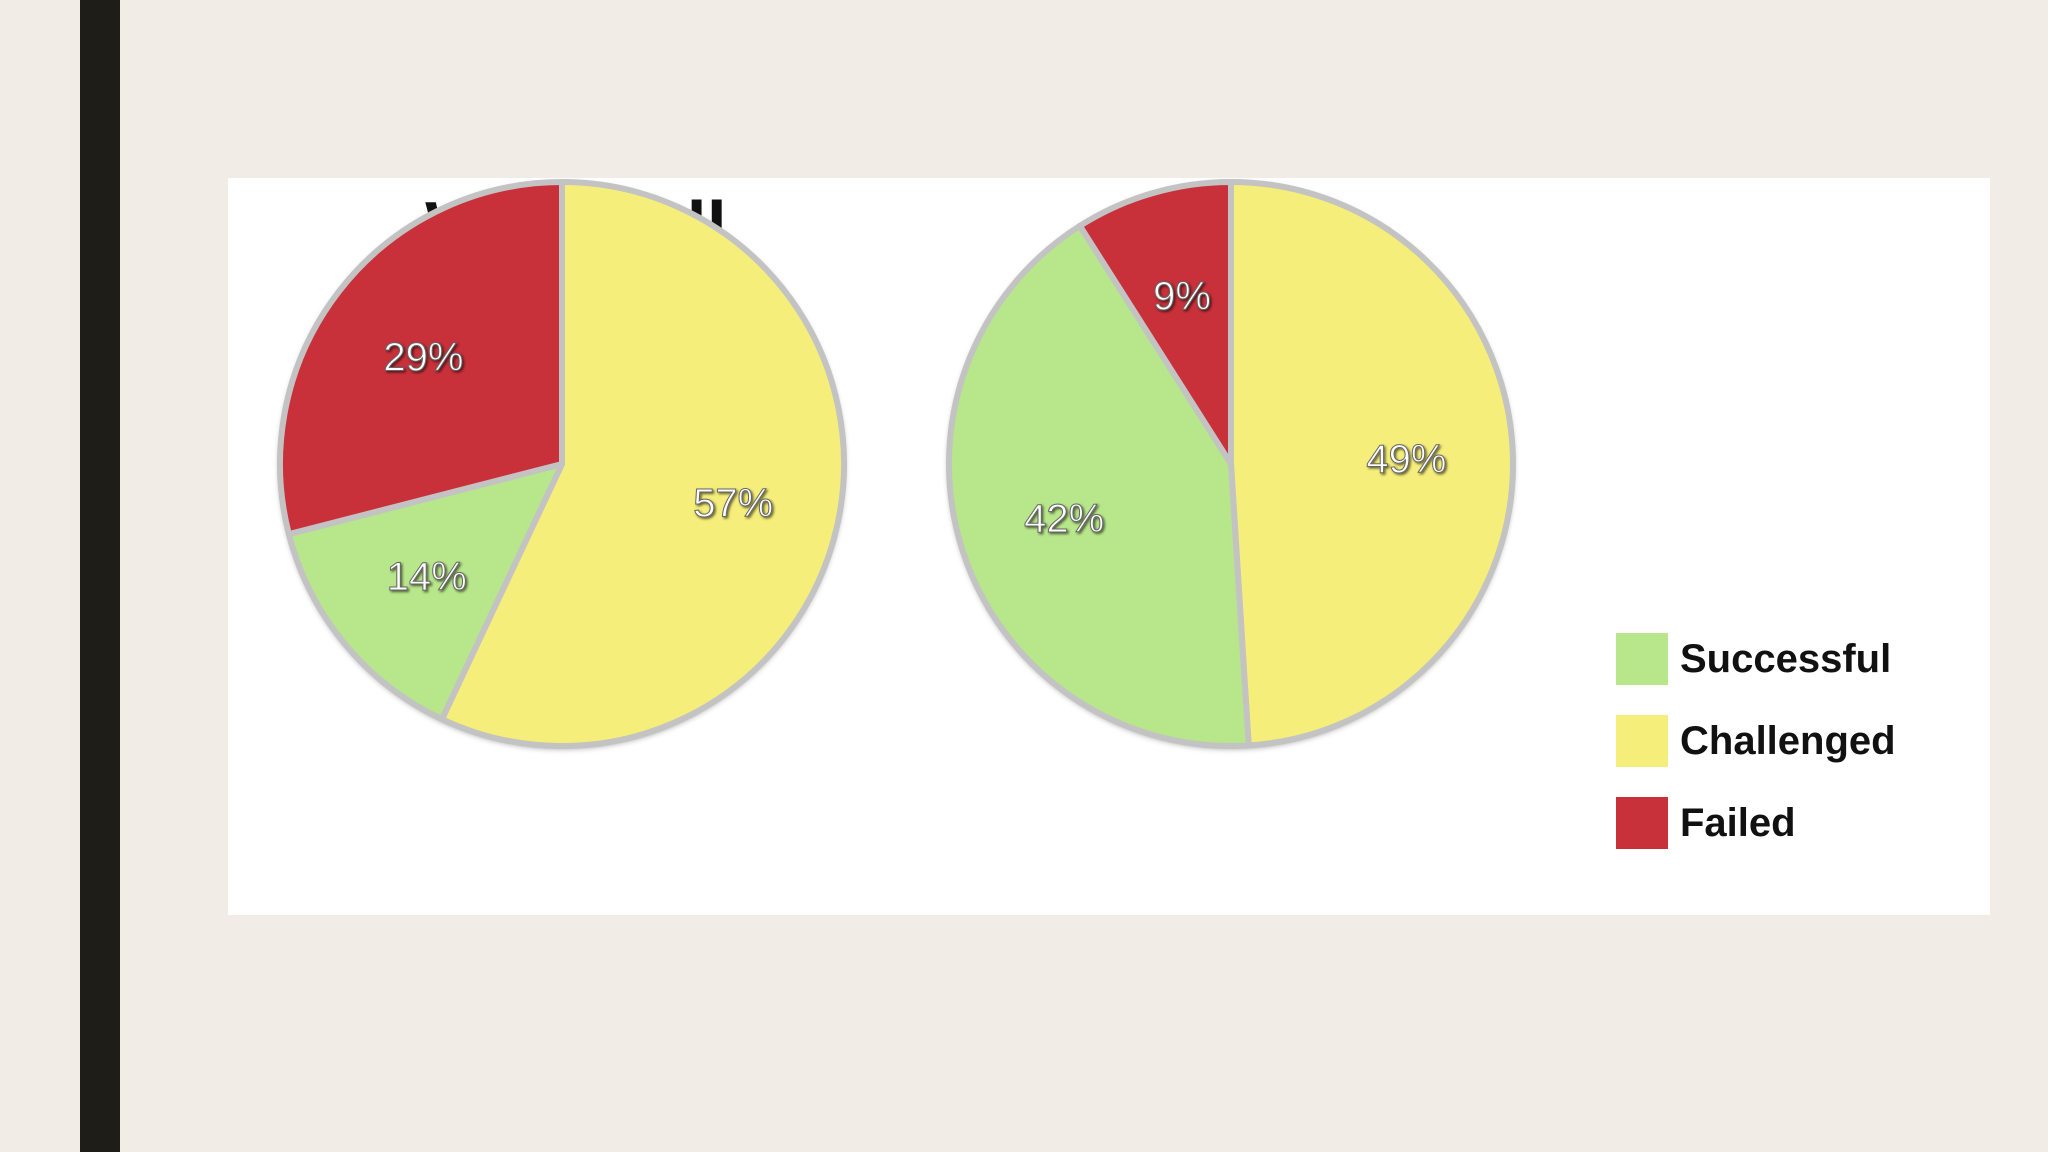  Describe the element at coordinates (1099, 485) in the screenshot. I see `agile-slice-successful` at that location.